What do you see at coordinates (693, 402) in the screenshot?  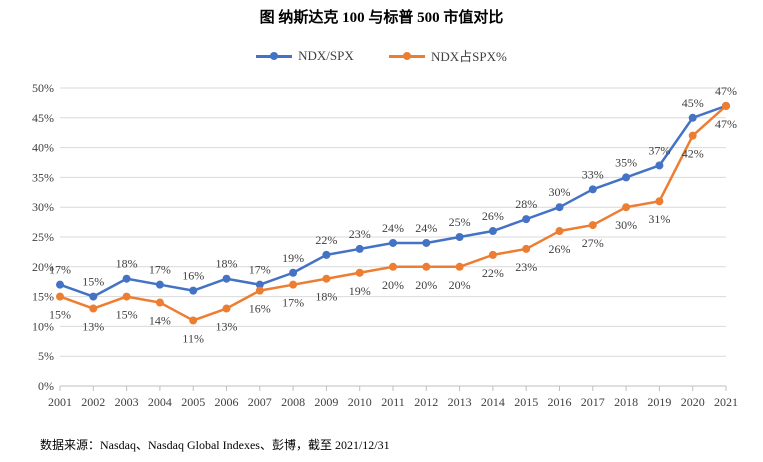 I see `x-tick-label: 2020` at bounding box center [693, 402].